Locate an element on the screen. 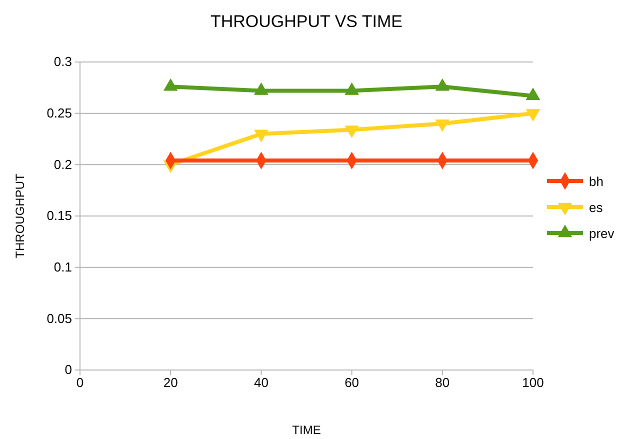 The height and width of the screenshot is (439, 627). x-tick-label: 40 is located at coordinates (261, 382).